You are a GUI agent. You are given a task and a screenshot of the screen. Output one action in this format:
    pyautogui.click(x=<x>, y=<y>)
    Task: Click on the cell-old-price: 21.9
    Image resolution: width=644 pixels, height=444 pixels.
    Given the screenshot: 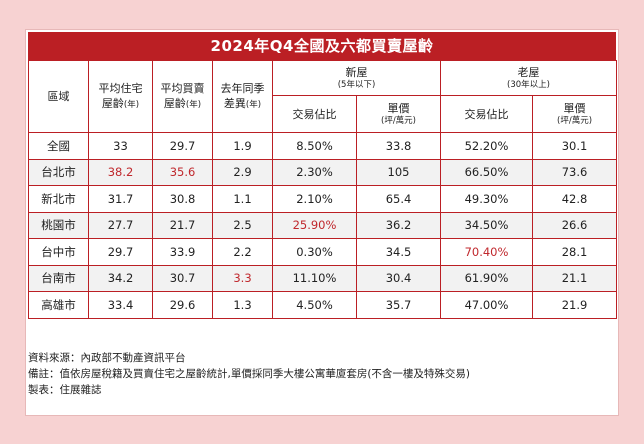 What is the action you would take?
    pyautogui.click(x=575, y=305)
    